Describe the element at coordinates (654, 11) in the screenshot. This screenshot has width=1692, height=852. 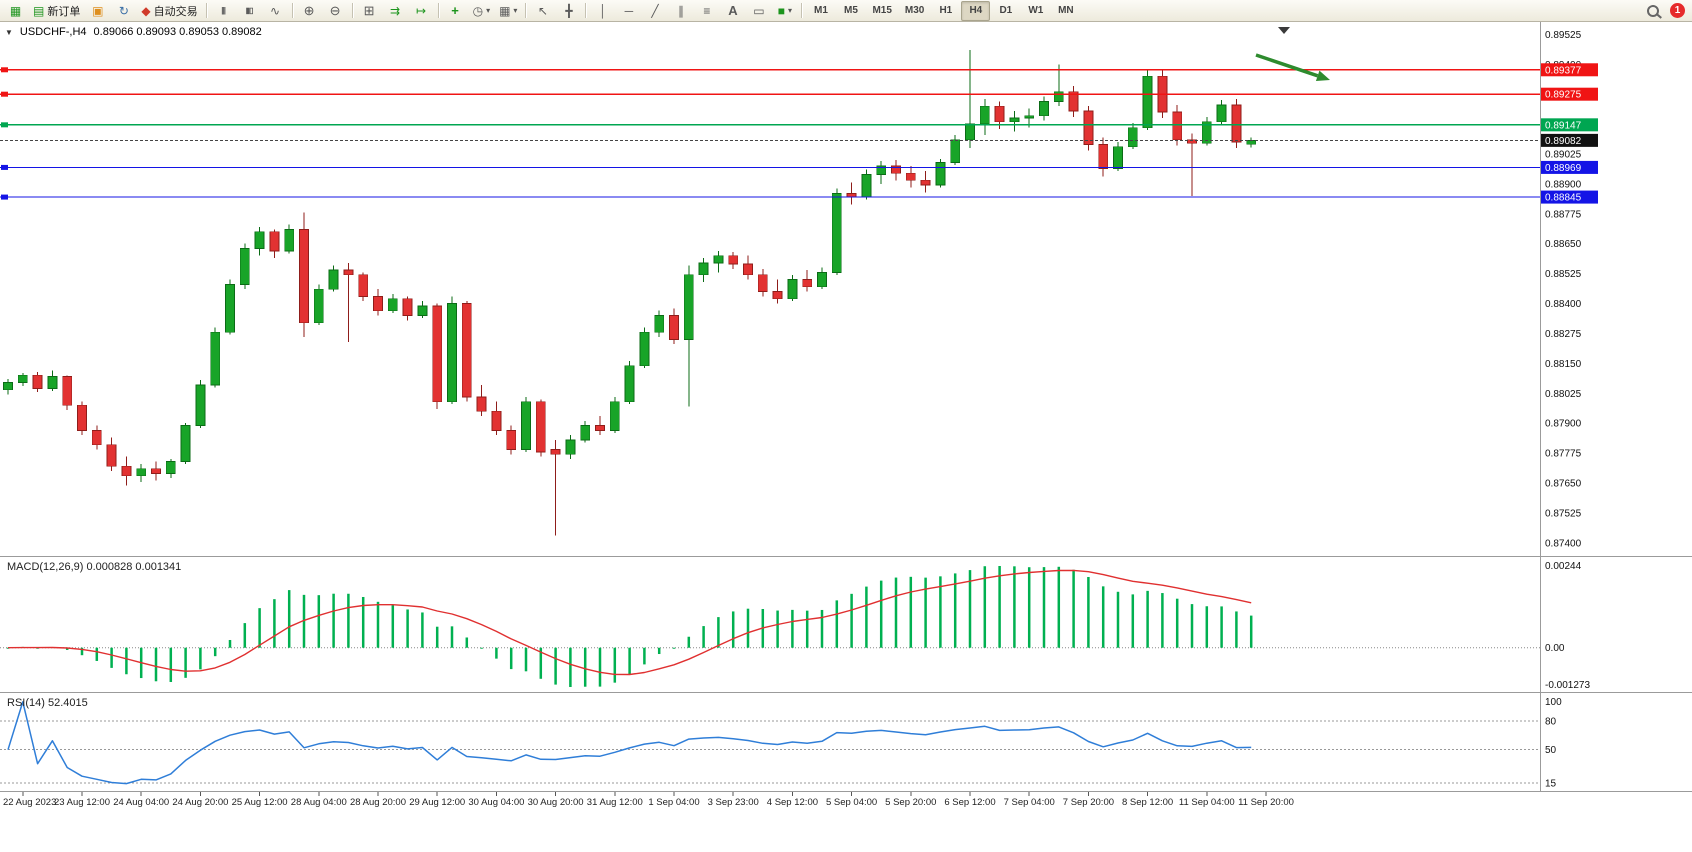
I see `trendline-button: ╱` at that location.